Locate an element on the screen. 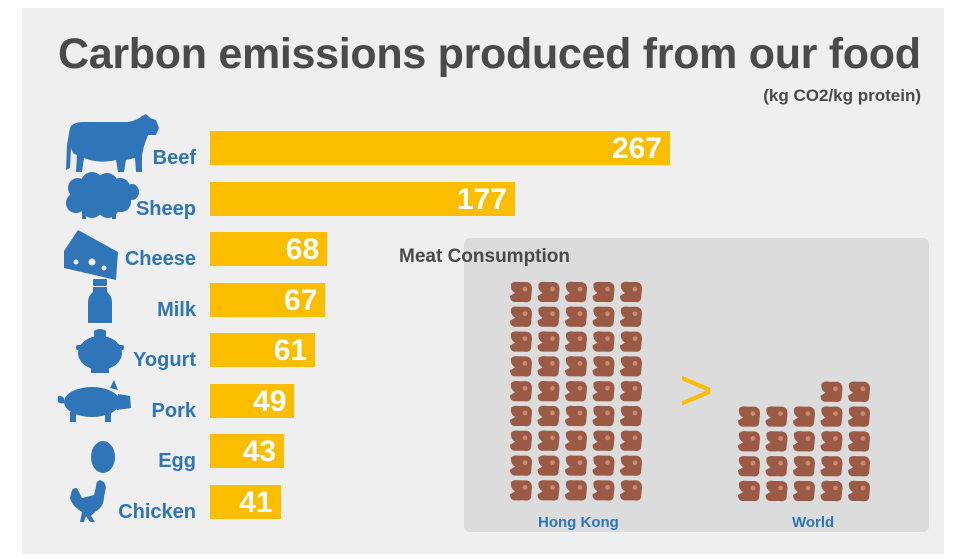  bar-value-yogurt: 61 is located at coordinates (290, 350).